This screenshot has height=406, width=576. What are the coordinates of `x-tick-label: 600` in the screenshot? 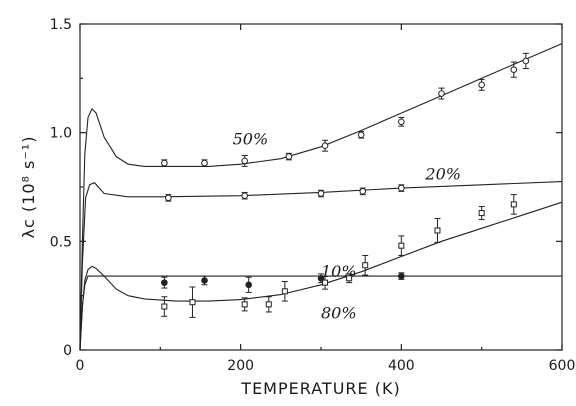 It's located at (562, 366).